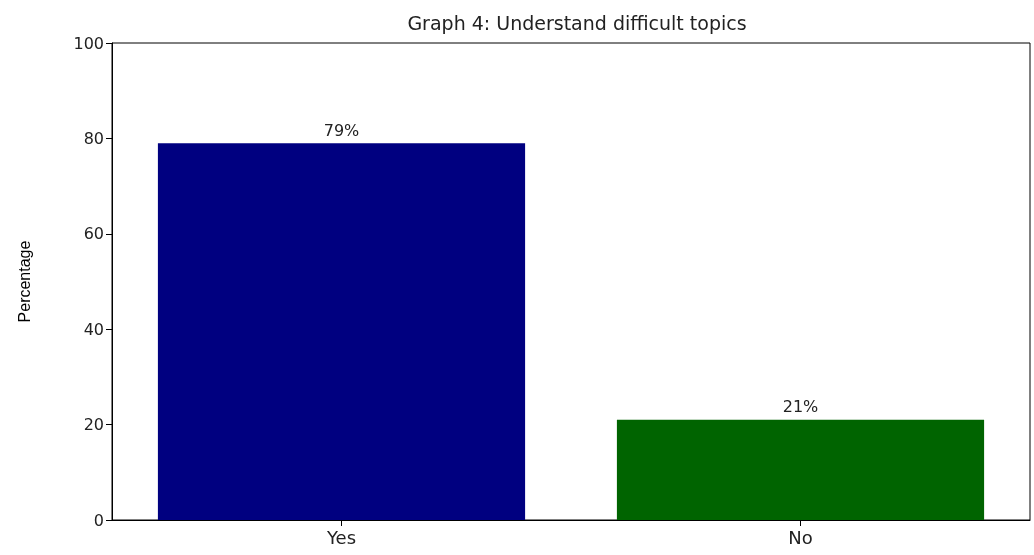  I want to click on data-label: 21%, so click(800, 407).